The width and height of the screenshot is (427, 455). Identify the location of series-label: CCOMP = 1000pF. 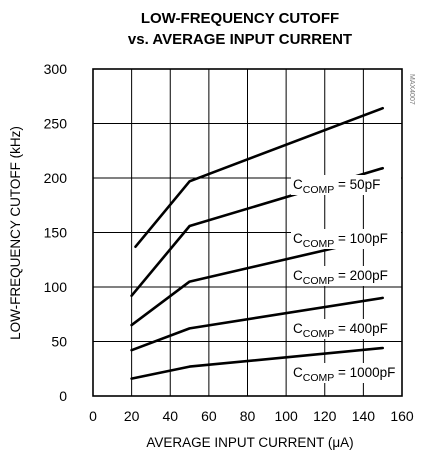
(344, 374).